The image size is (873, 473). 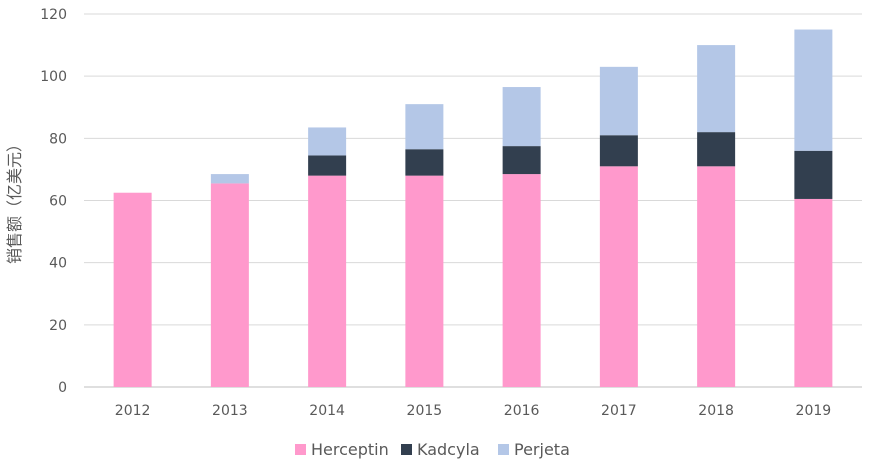 What do you see at coordinates (53, 77) in the screenshot?
I see `y-tick-label-100: 100` at bounding box center [53, 77].